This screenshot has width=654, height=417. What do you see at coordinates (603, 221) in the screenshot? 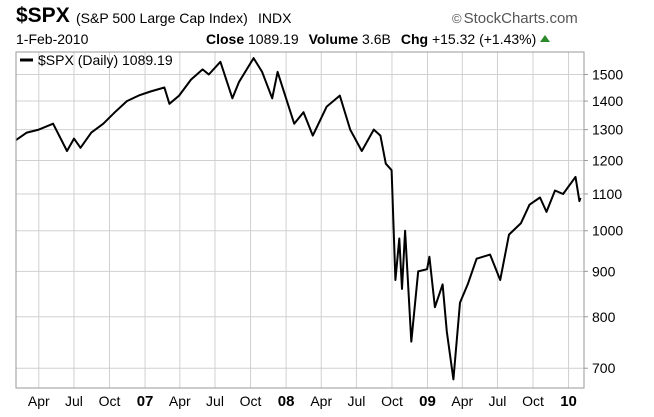
I see `y-axis: 700 800 900 1000 1100 1200 1300 1400 1500` at bounding box center [603, 221].